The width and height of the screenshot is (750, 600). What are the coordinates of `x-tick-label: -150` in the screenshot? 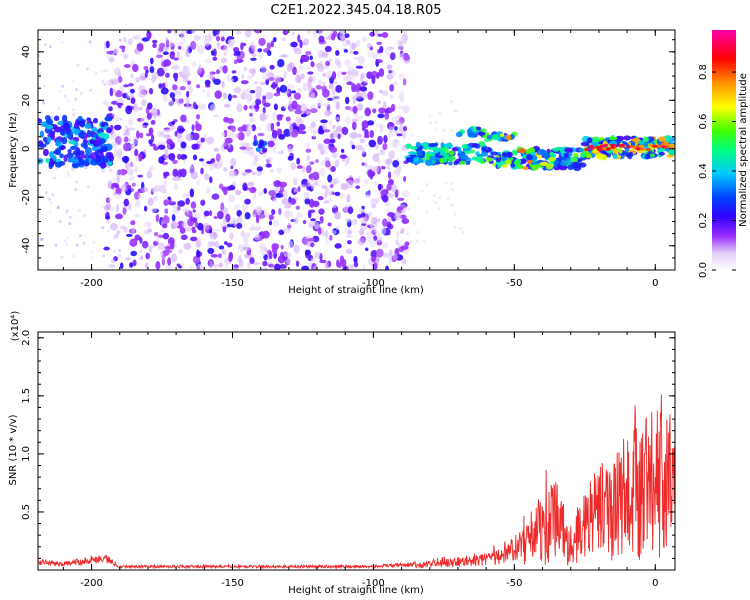 It's located at (232, 283).